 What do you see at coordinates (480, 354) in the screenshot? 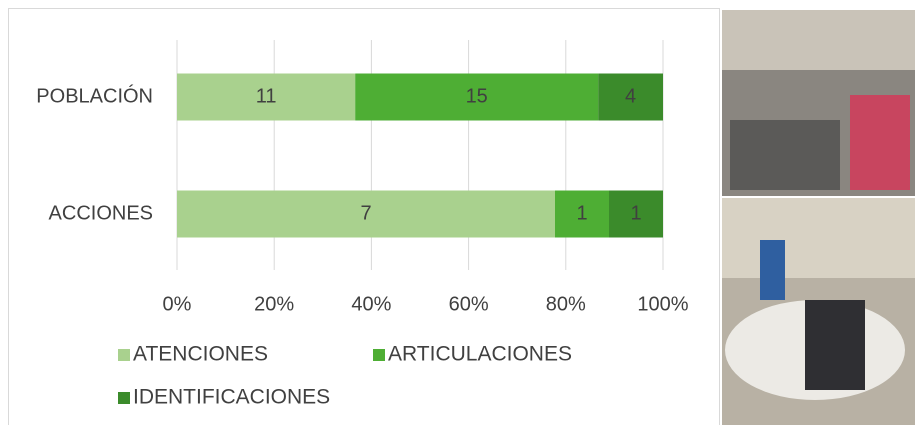
I see `legend-label: ARTICULACIONES` at bounding box center [480, 354].